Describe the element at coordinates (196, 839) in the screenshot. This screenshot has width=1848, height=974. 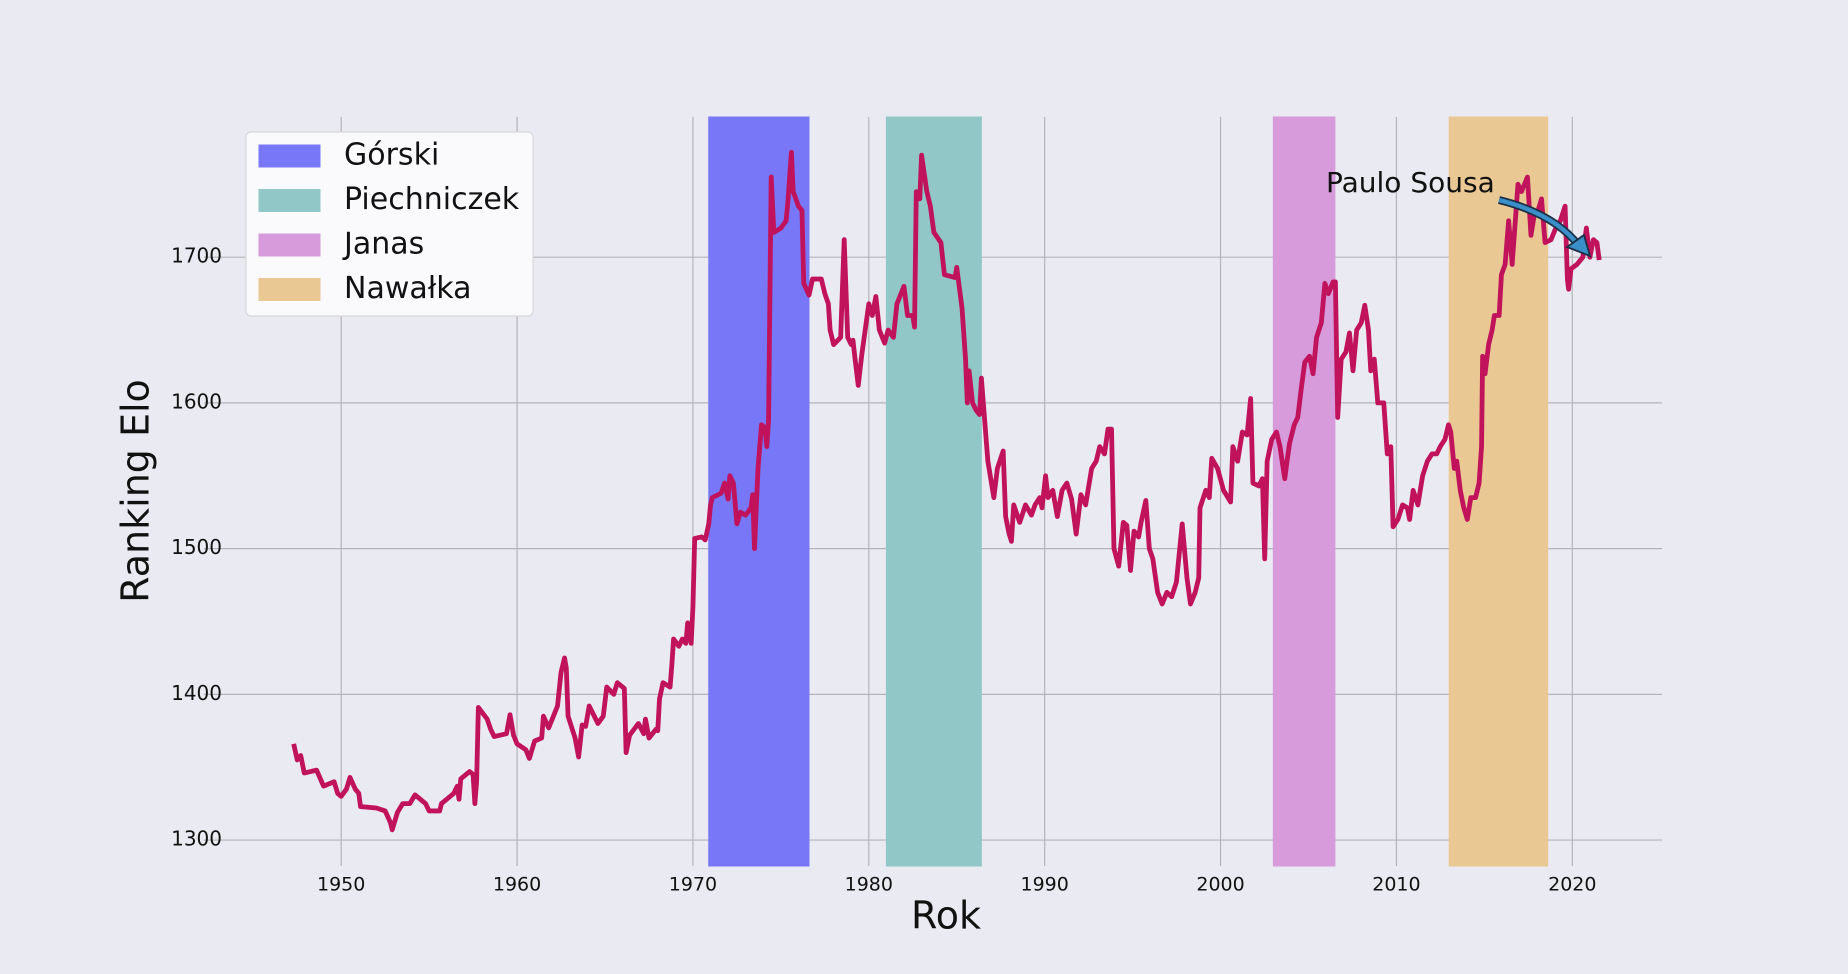
I see `y-tick-label: 1300` at that location.